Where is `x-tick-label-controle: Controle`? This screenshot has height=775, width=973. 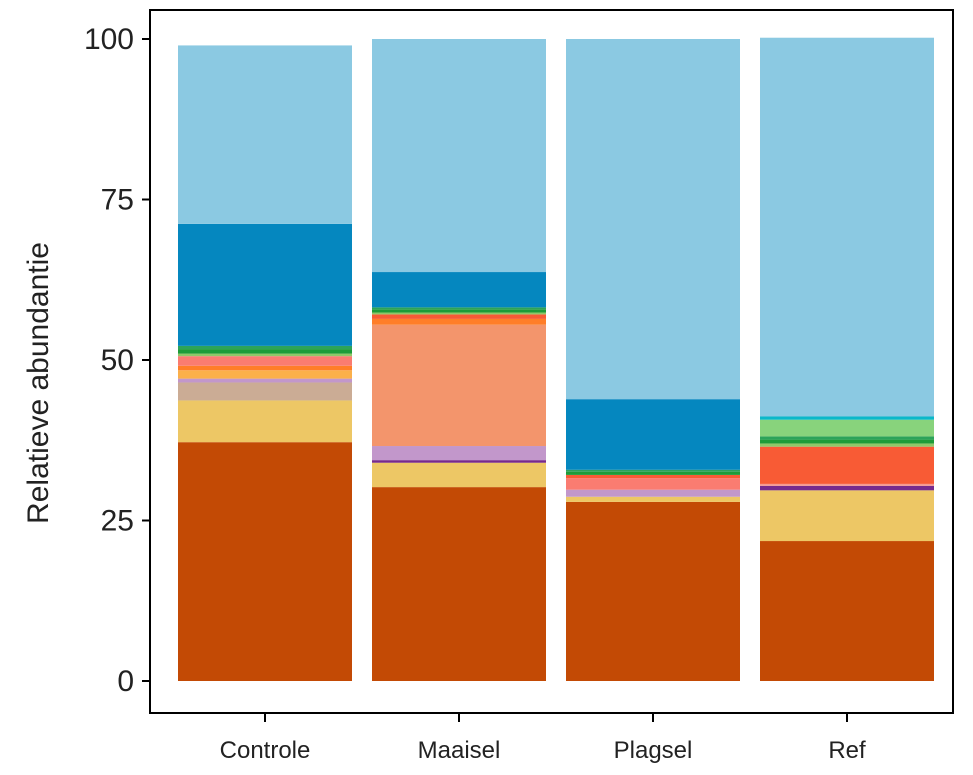
x-tick-label-controle: Controle is located at coordinates (265, 750).